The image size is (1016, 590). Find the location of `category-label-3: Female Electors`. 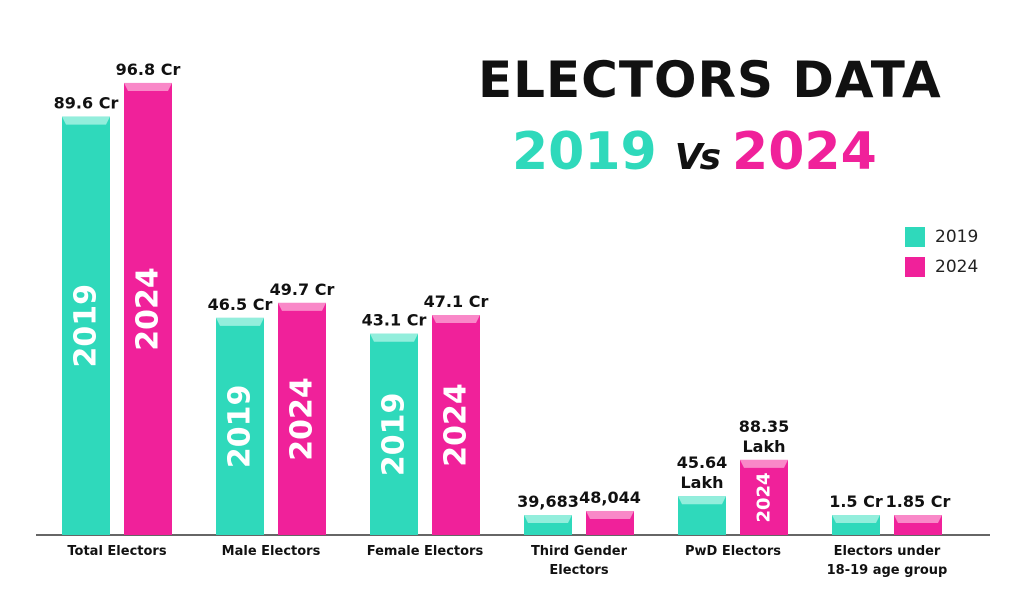

category-label-3: Female Electors is located at coordinates (425, 551).